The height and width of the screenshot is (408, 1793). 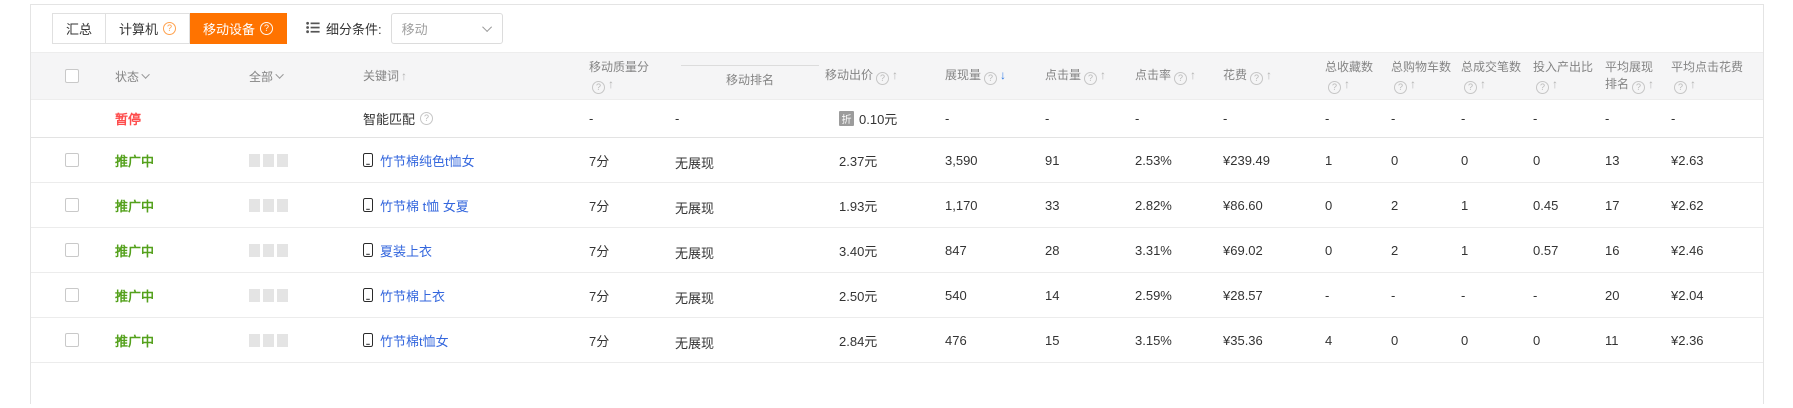 I want to click on col-rank: 移动排名, so click(x=750, y=76).